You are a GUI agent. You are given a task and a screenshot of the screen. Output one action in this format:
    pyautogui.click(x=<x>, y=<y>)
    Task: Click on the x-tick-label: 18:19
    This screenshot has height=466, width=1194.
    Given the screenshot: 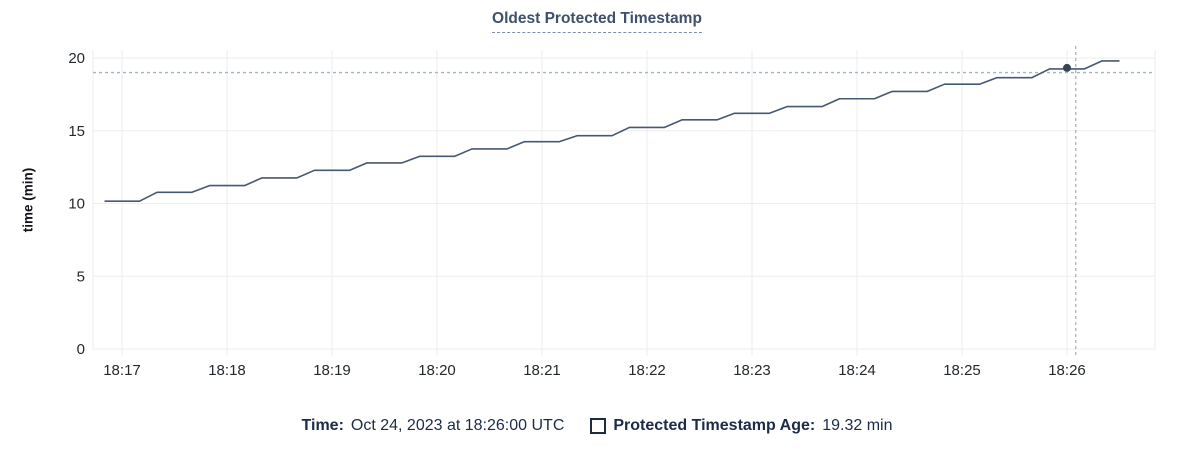 What is the action you would take?
    pyautogui.click(x=332, y=370)
    